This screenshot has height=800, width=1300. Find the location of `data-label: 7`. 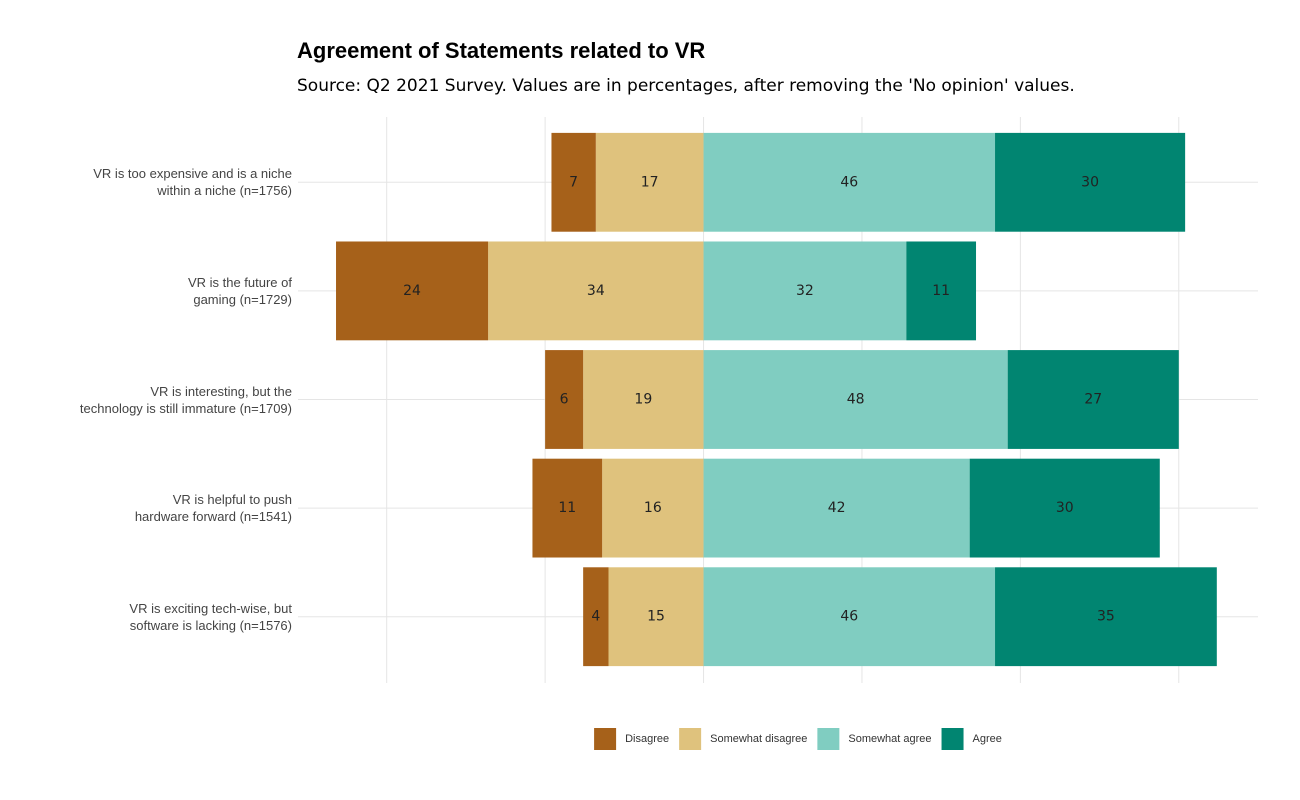

data-label: 7 is located at coordinates (573, 182).